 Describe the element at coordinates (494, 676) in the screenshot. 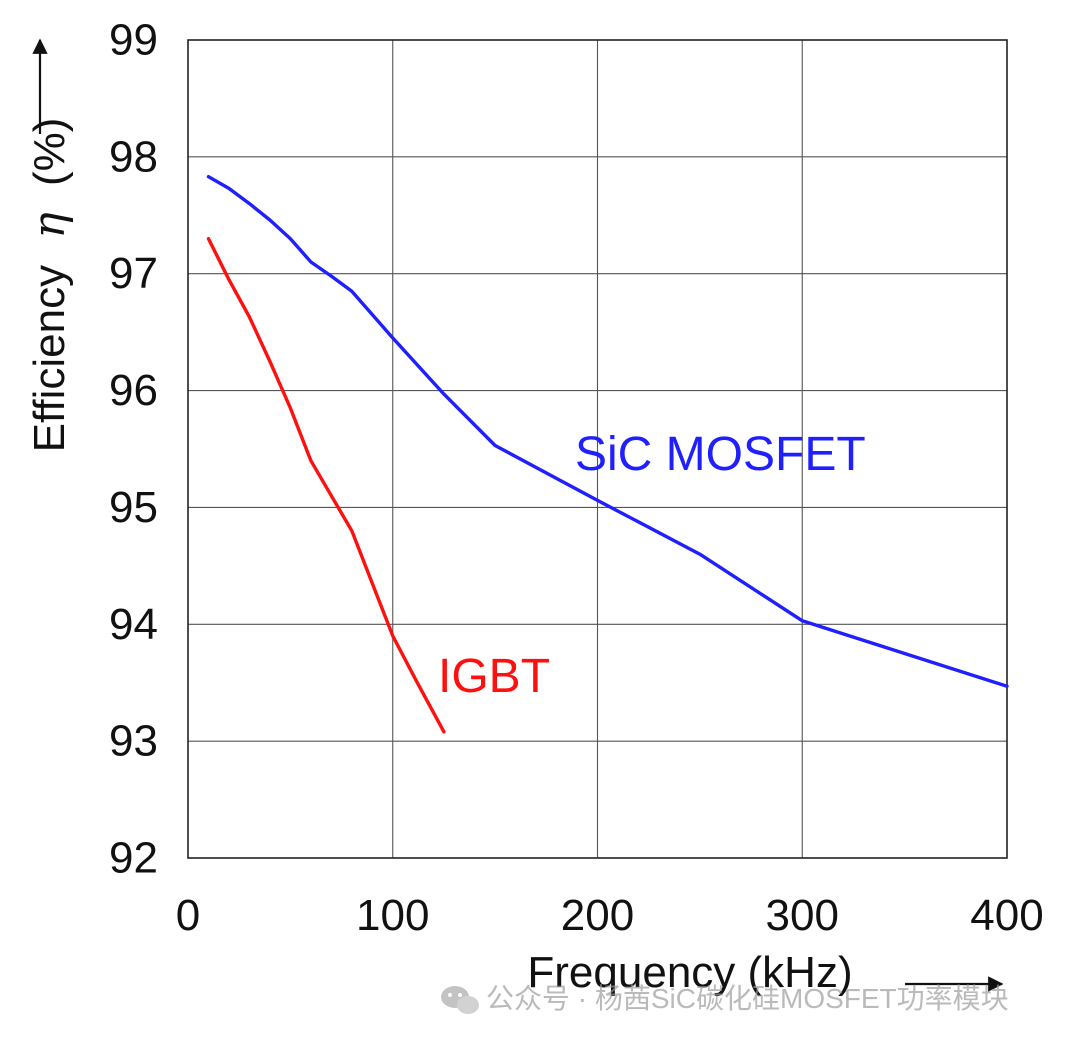

I see `series-label-igbt: IGBT` at that location.